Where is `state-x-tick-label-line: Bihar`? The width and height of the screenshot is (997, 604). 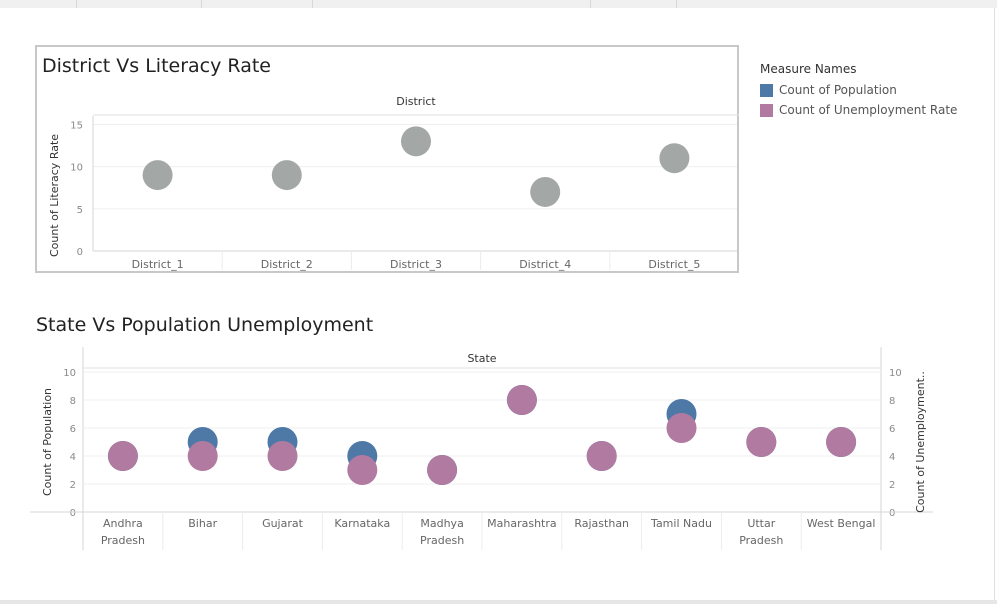
state-x-tick-label-line: Bihar is located at coordinates (202, 523).